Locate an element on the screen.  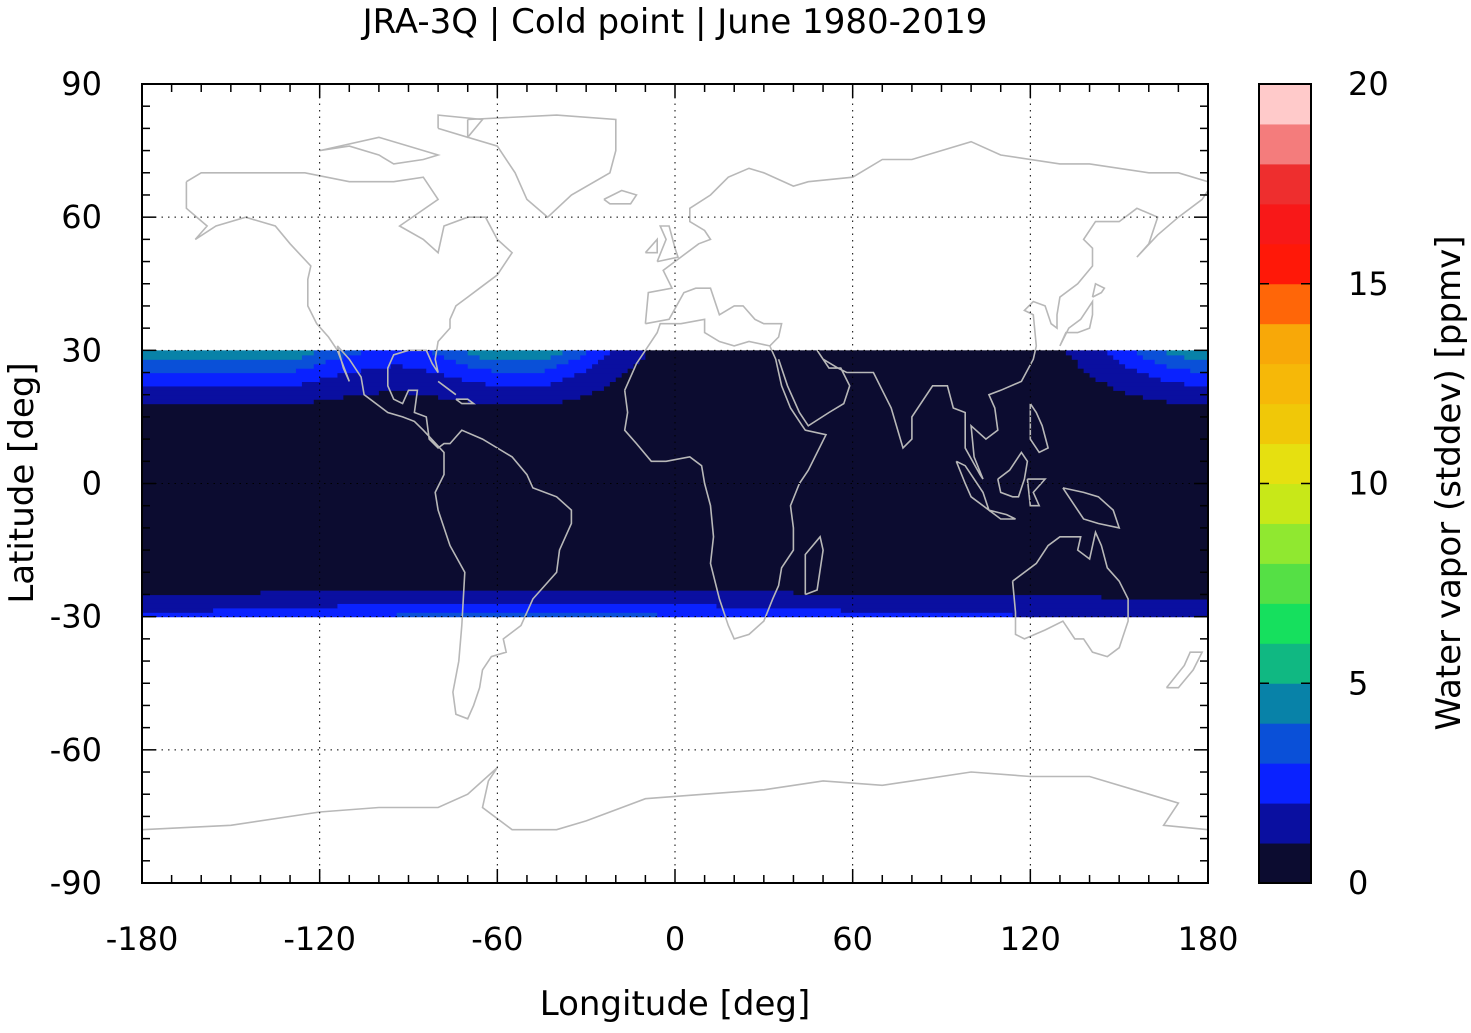
y-axis-label: Latitude [deg] is located at coordinates (22, 482).